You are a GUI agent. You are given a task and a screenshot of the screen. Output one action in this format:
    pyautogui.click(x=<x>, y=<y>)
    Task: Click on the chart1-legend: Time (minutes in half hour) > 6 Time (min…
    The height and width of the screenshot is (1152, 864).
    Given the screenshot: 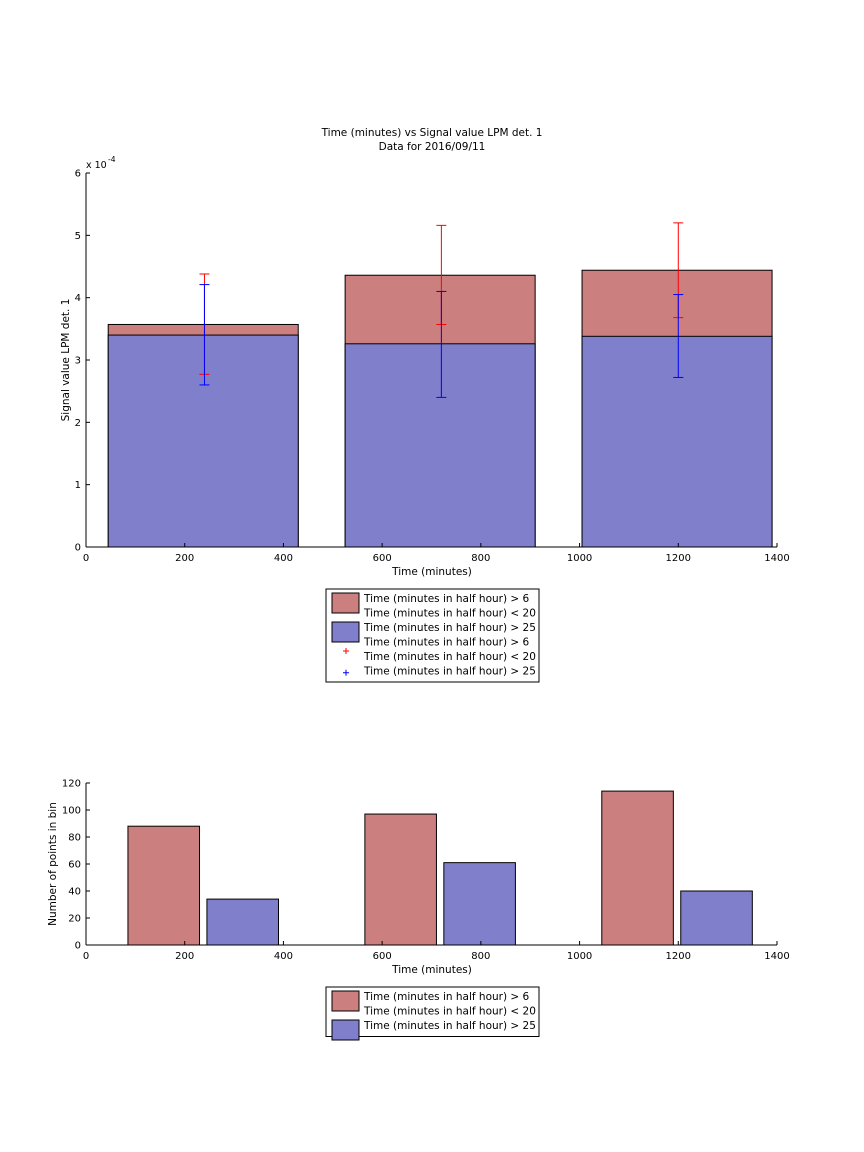 What is the action you would take?
    pyautogui.click(x=432, y=635)
    